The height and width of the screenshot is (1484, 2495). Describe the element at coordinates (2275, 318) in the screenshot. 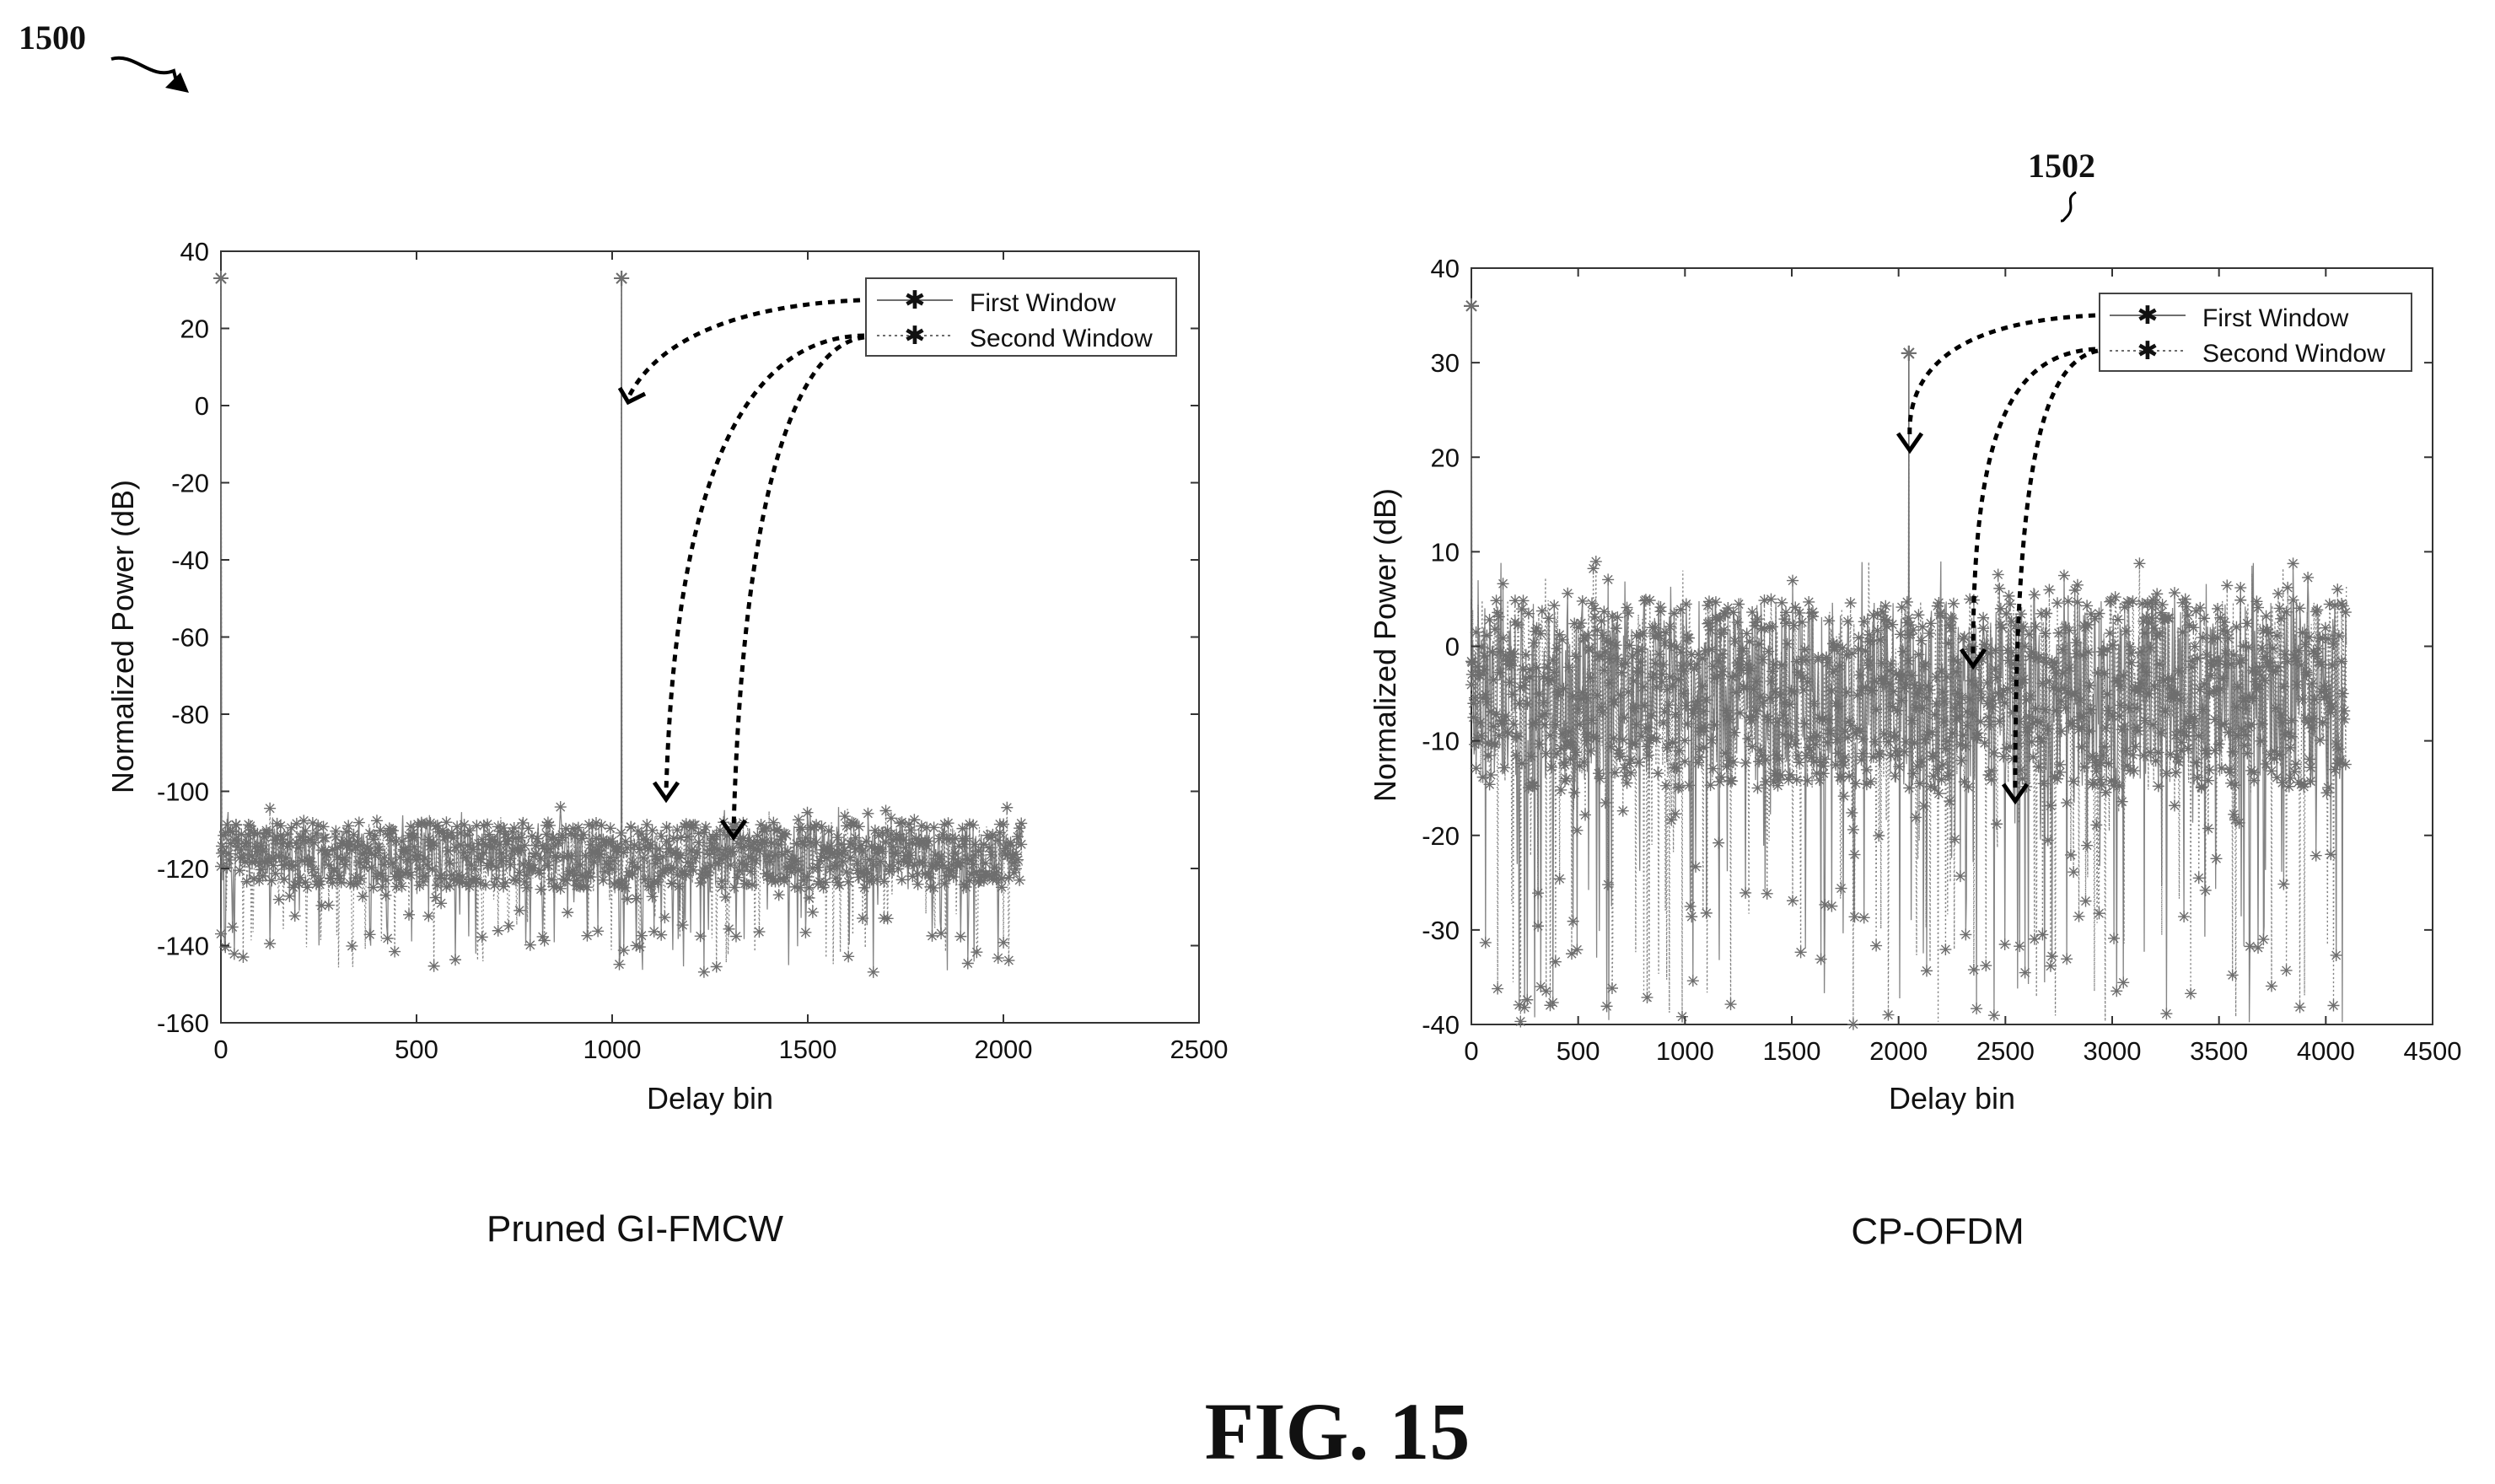

I see `chart-1-legend-label-first: First Window` at that location.